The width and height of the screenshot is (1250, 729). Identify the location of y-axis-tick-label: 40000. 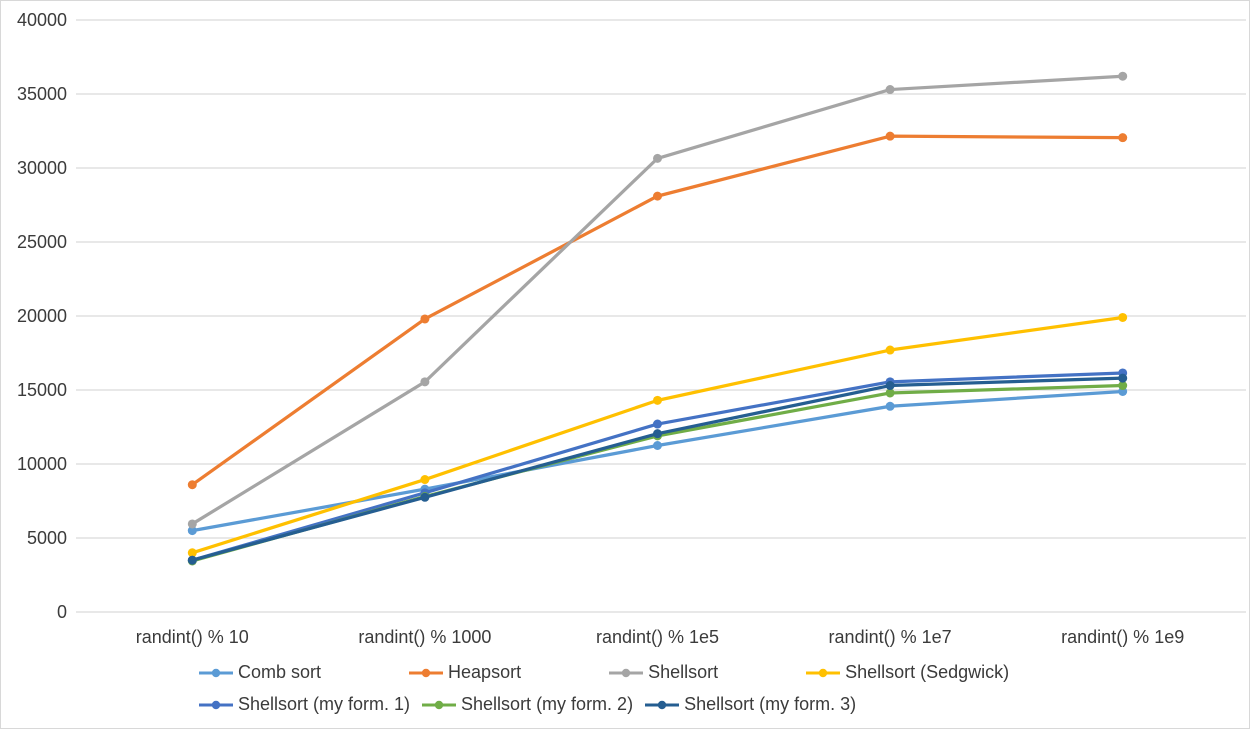
(42, 20).